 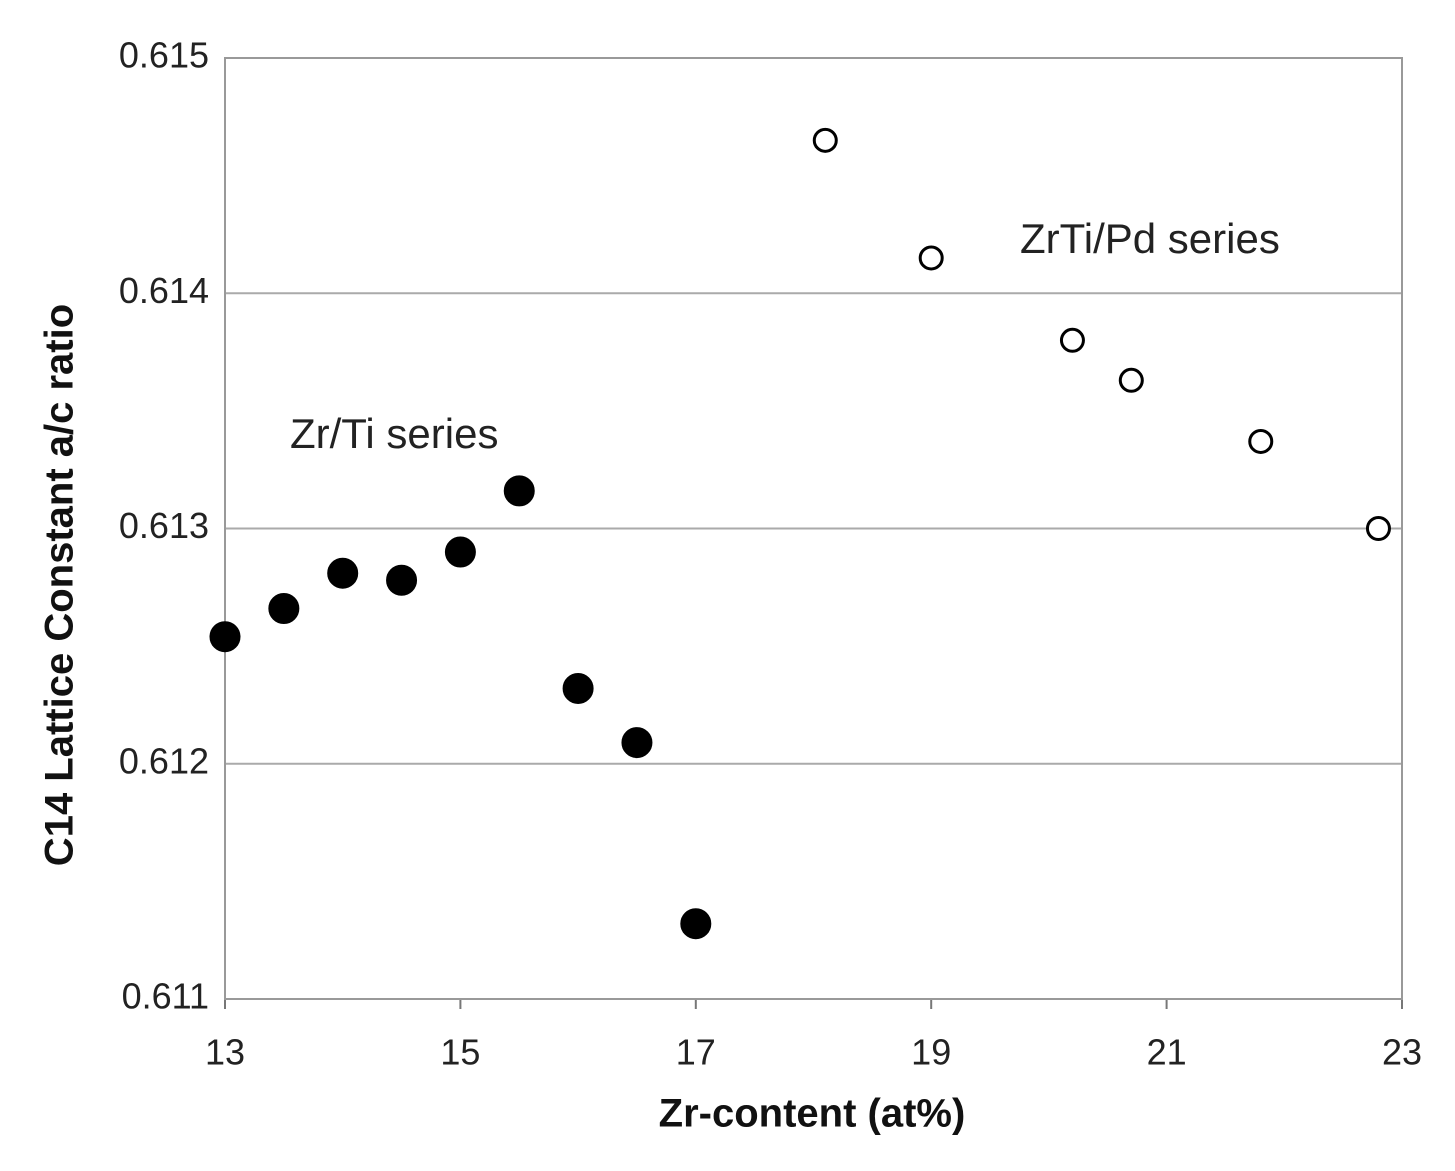 I want to click on x-tick-label: 15, so click(x=460, y=1052).